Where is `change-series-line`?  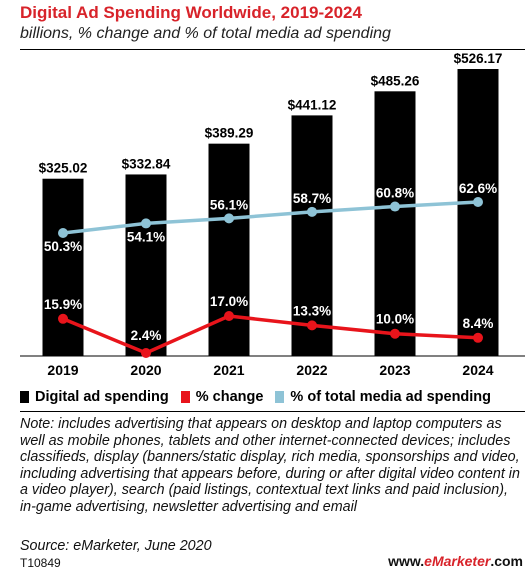
change-series-line is located at coordinates (270, 334).